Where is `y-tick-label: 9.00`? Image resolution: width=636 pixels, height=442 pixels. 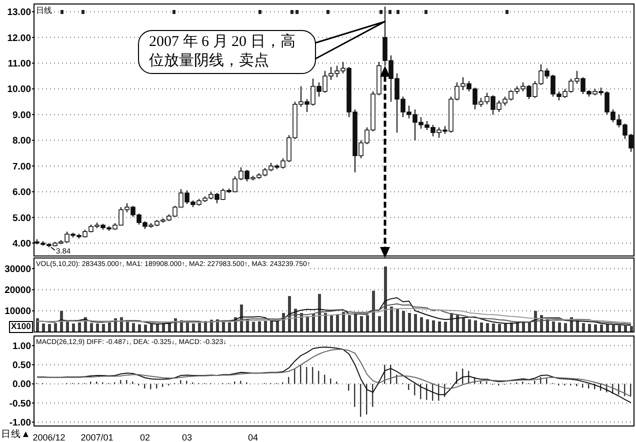
y-tick-label: 9.00 is located at coordinates (21, 115).